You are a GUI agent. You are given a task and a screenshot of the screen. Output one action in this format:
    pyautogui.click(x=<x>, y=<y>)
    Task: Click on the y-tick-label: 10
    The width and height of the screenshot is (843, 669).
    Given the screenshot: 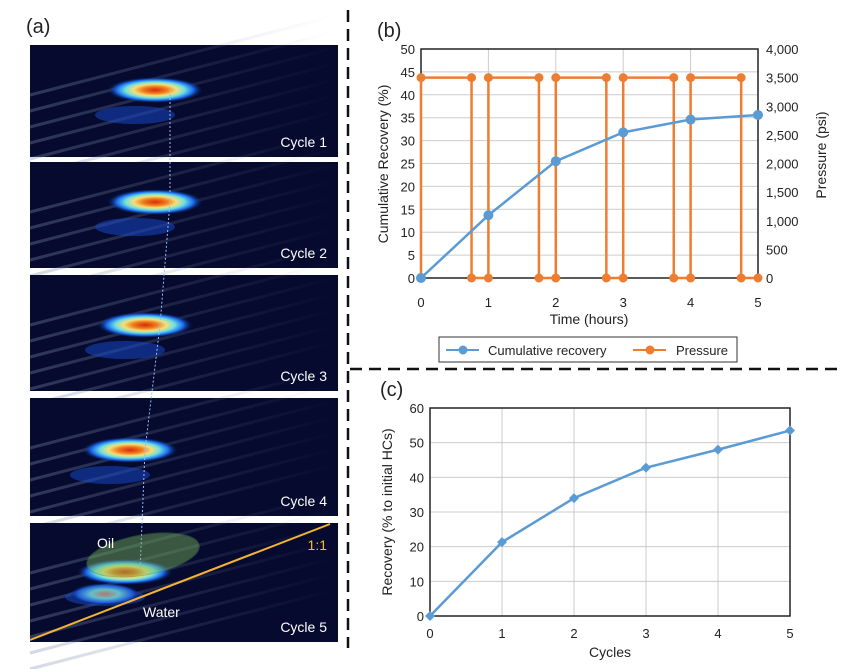 What is the action you would take?
    pyautogui.click(x=408, y=232)
    